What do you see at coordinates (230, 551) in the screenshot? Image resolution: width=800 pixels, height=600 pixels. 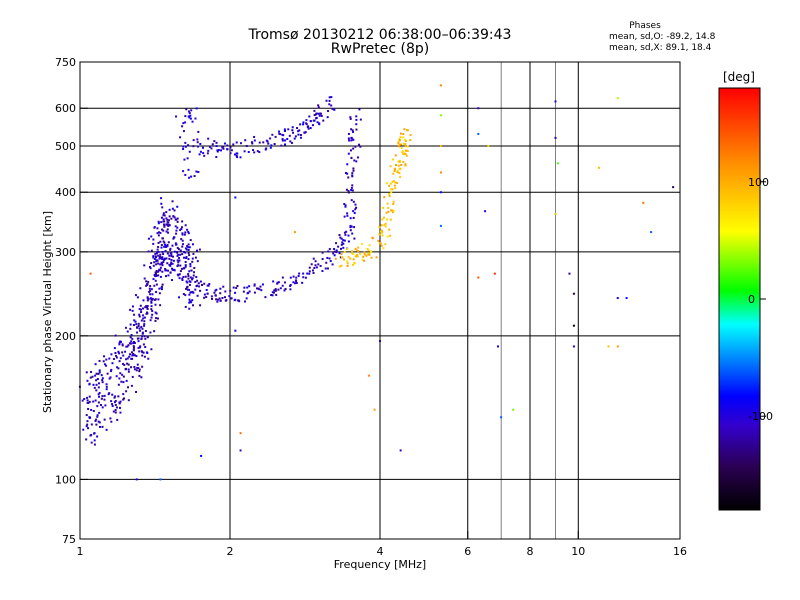 I see `x-tick-label: 2` at bounding box center [230, 551].